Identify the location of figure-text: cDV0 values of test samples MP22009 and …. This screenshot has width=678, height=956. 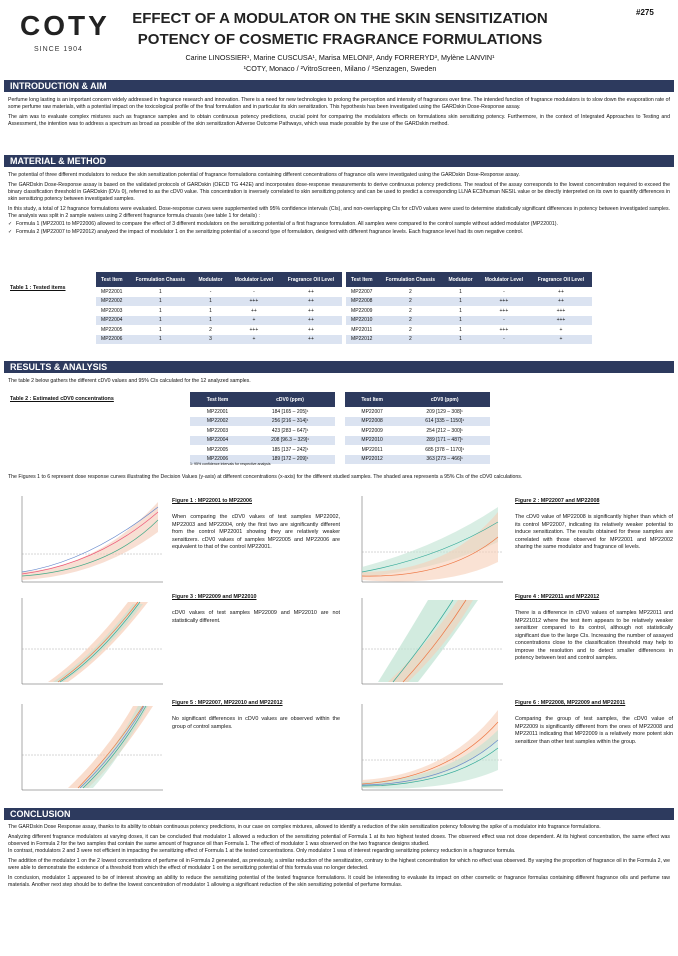
(256, 617).